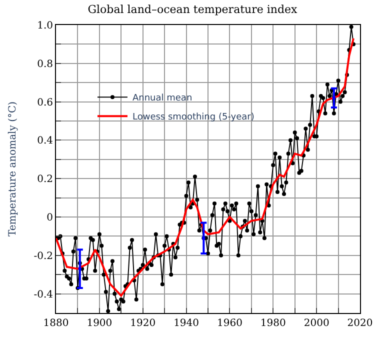  What do you see at coordinates (45, 26) in the screenshot?
I see `y-tick-label: 1.0` at bounding box center [45, 26].